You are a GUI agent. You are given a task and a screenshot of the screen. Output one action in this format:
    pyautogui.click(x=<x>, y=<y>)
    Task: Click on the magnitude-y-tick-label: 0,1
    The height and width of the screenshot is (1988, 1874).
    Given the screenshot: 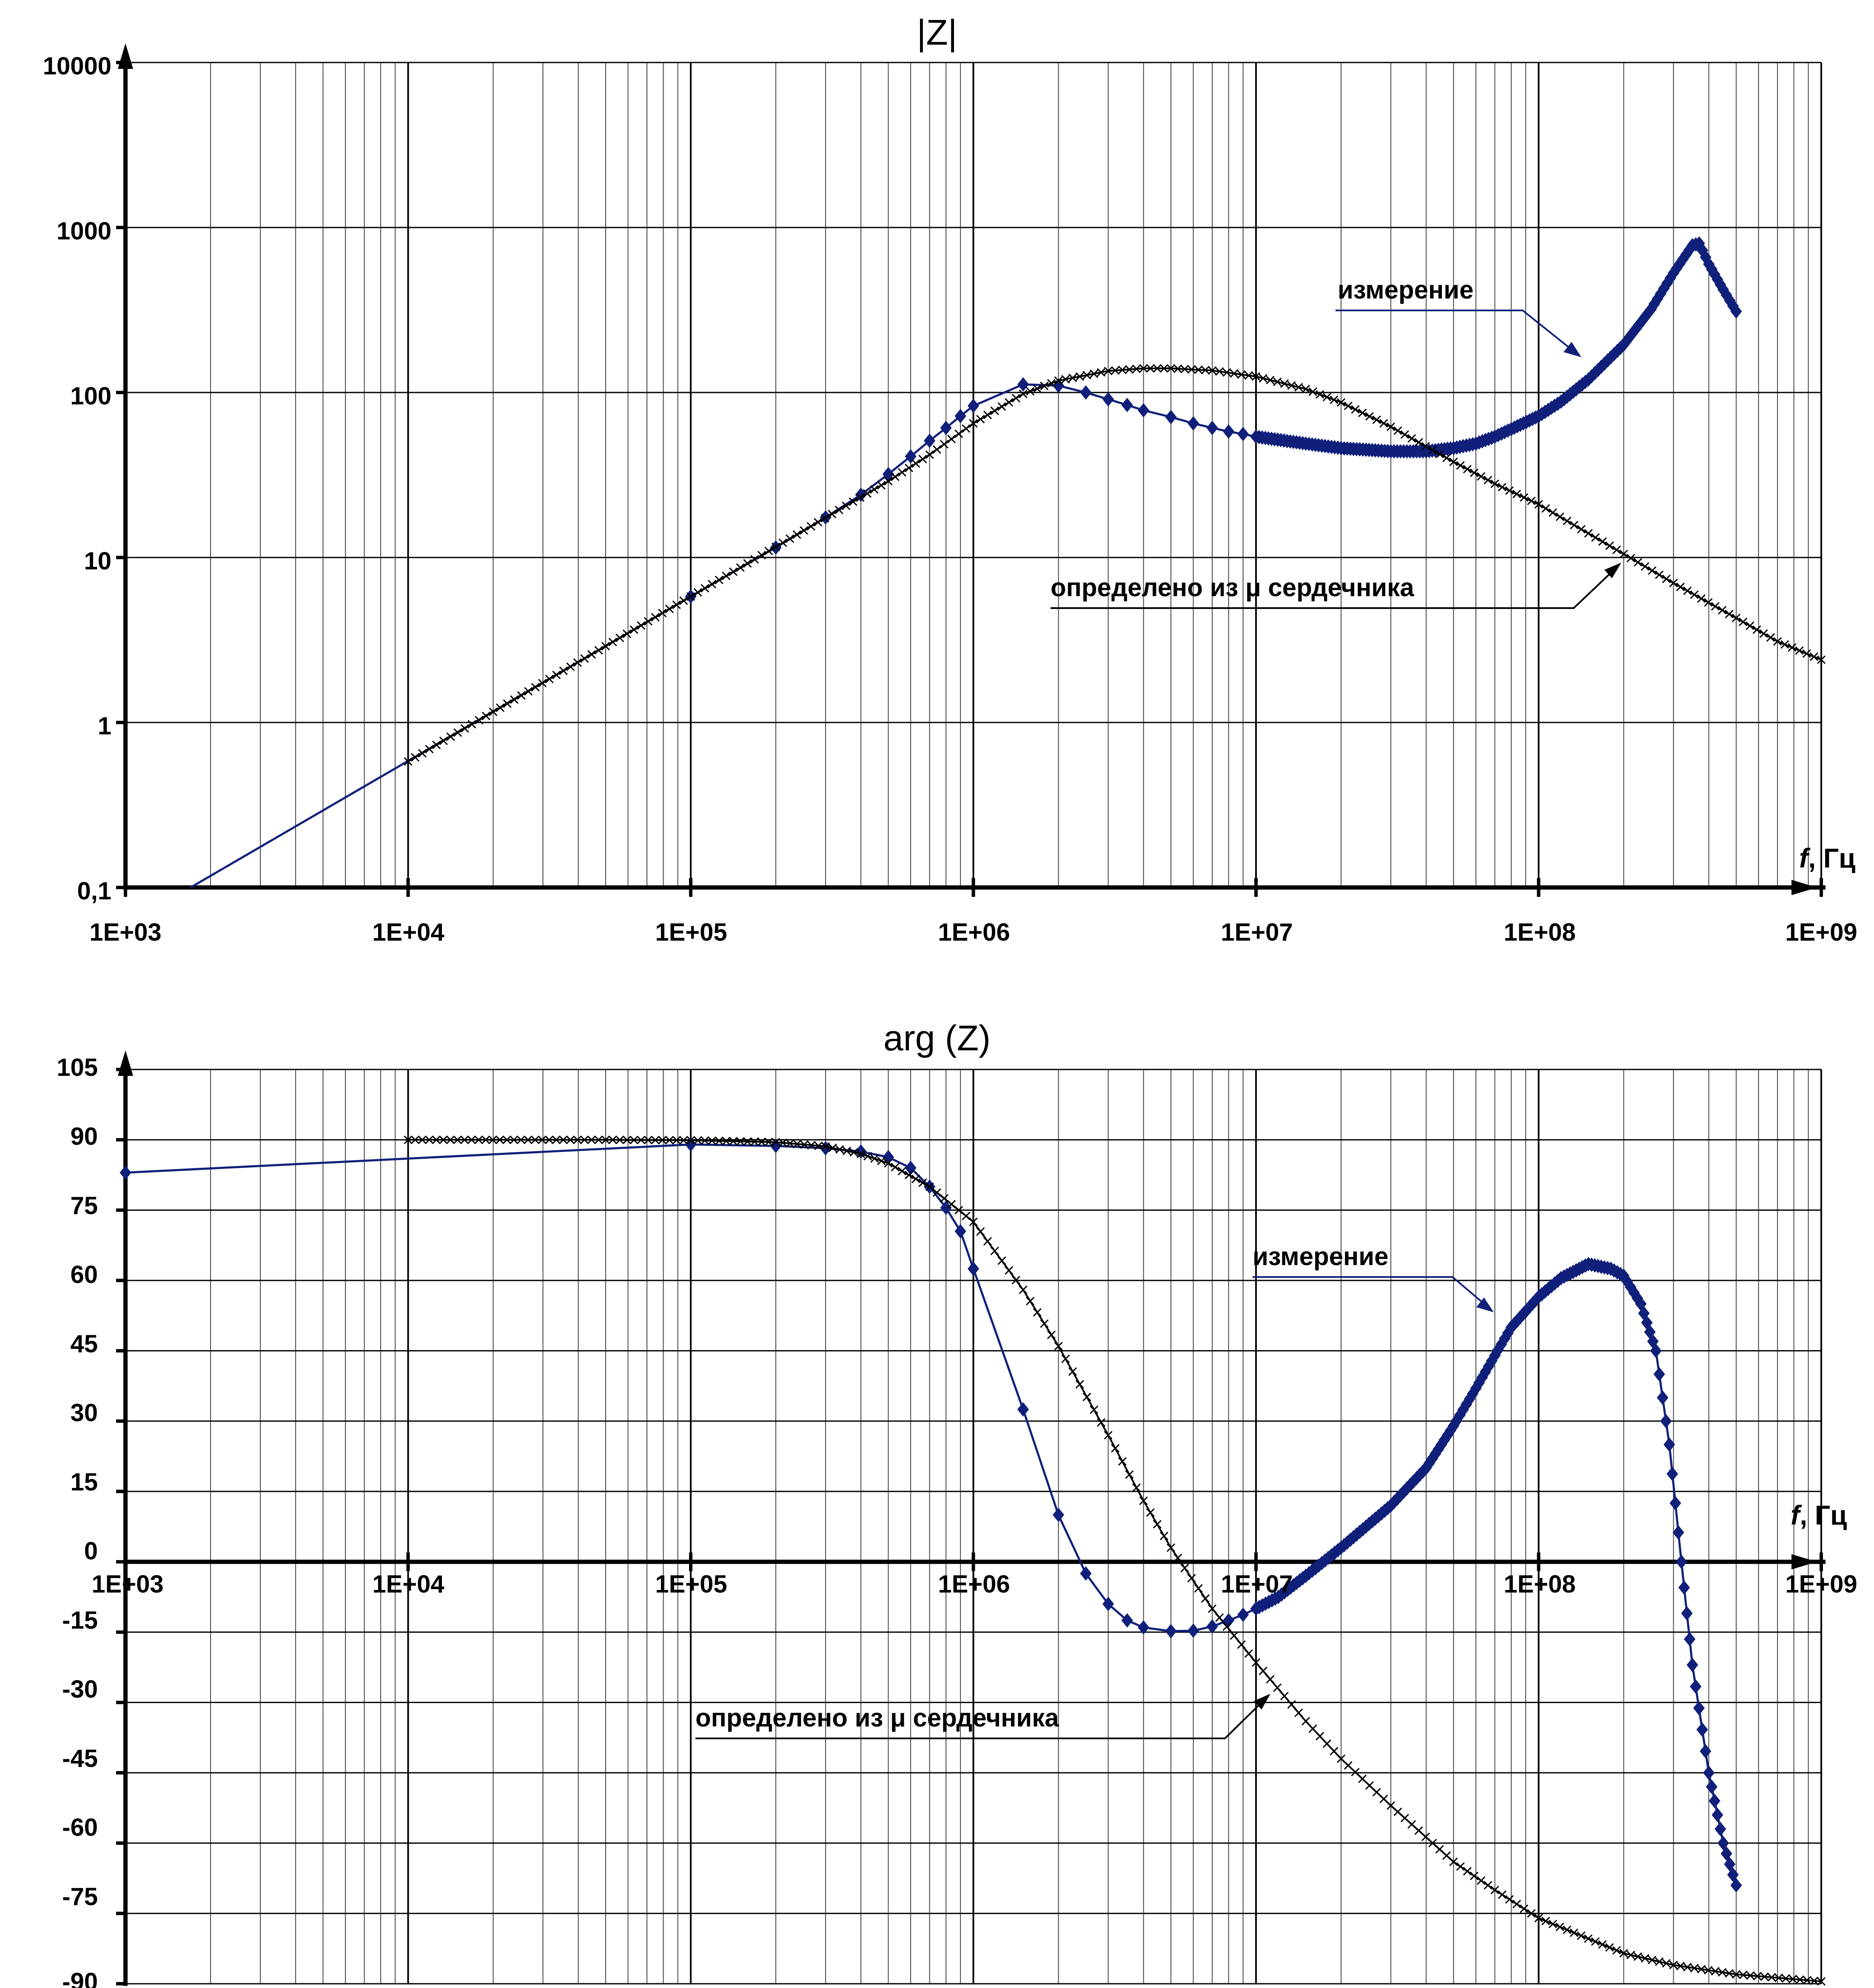 What is the action you would take?
    pyautogui.click(x=94, y=891)
    